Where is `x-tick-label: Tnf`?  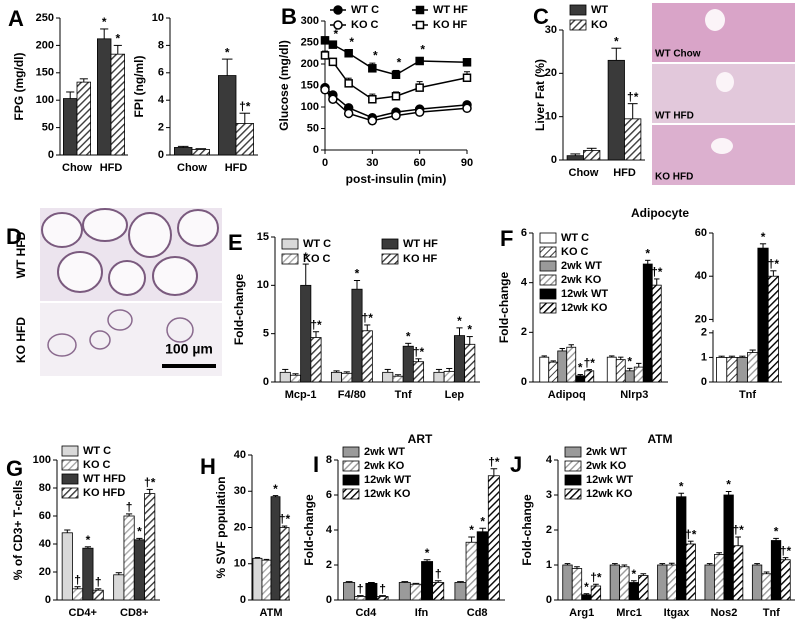 x-tick-label: Tnf is located at coordinates (747, 395).